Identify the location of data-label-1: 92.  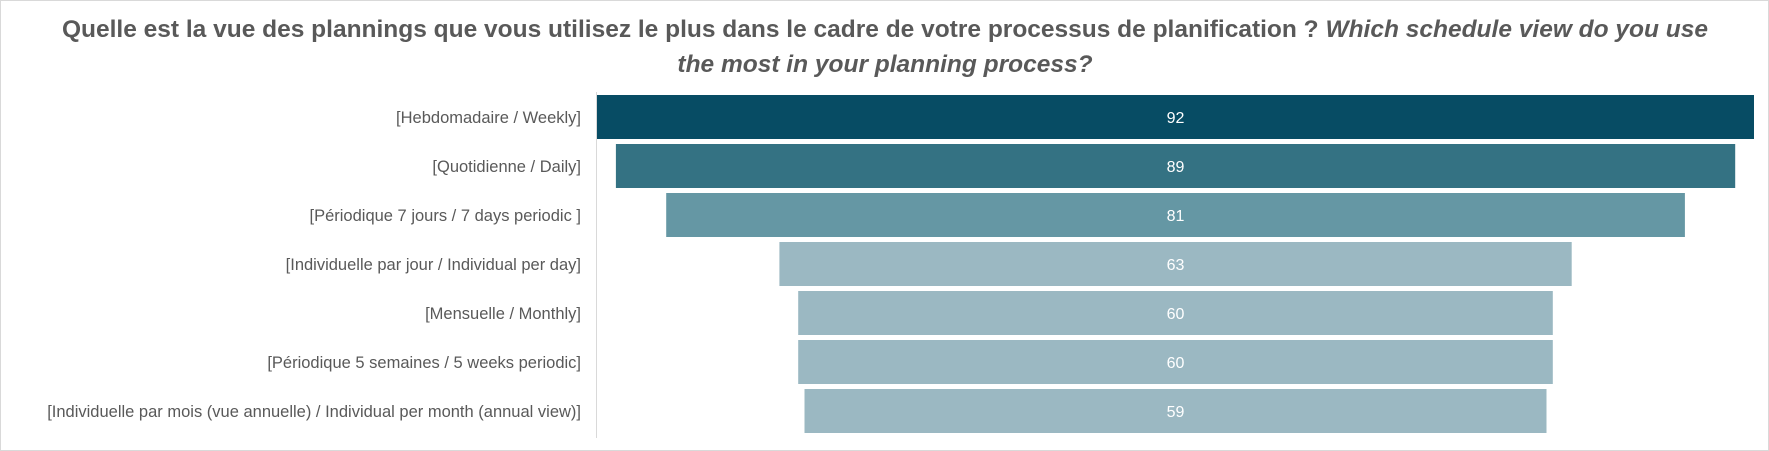
(1176, 118).